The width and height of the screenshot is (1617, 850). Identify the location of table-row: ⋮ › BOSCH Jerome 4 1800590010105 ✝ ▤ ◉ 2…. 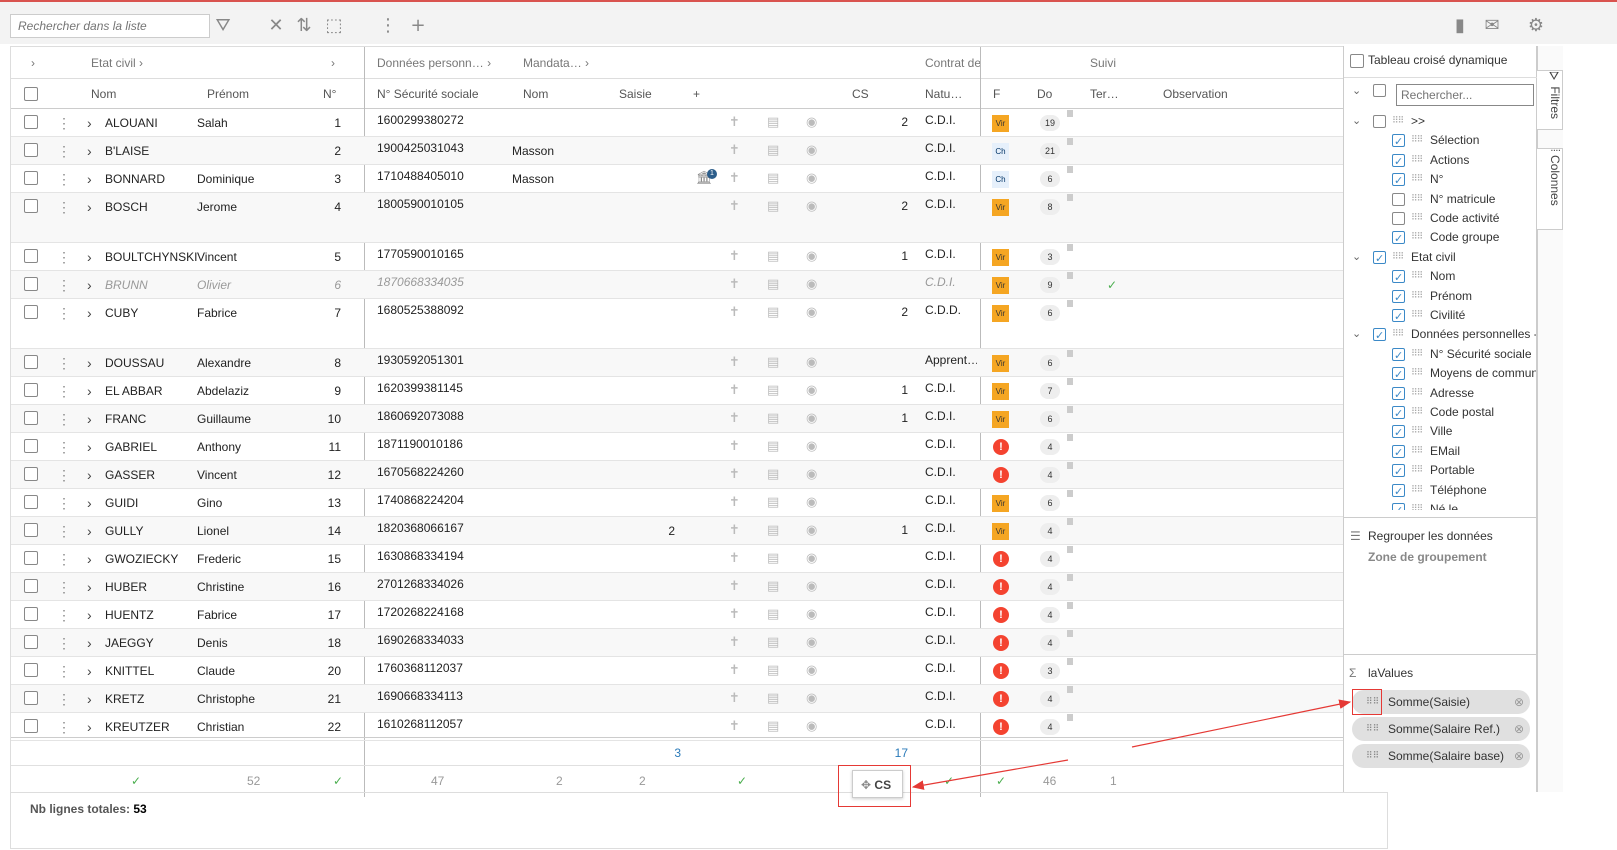
(699, 218).